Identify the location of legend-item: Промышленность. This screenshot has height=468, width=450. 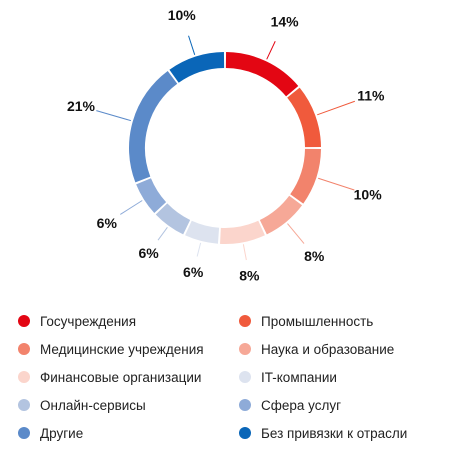
(343, 321).